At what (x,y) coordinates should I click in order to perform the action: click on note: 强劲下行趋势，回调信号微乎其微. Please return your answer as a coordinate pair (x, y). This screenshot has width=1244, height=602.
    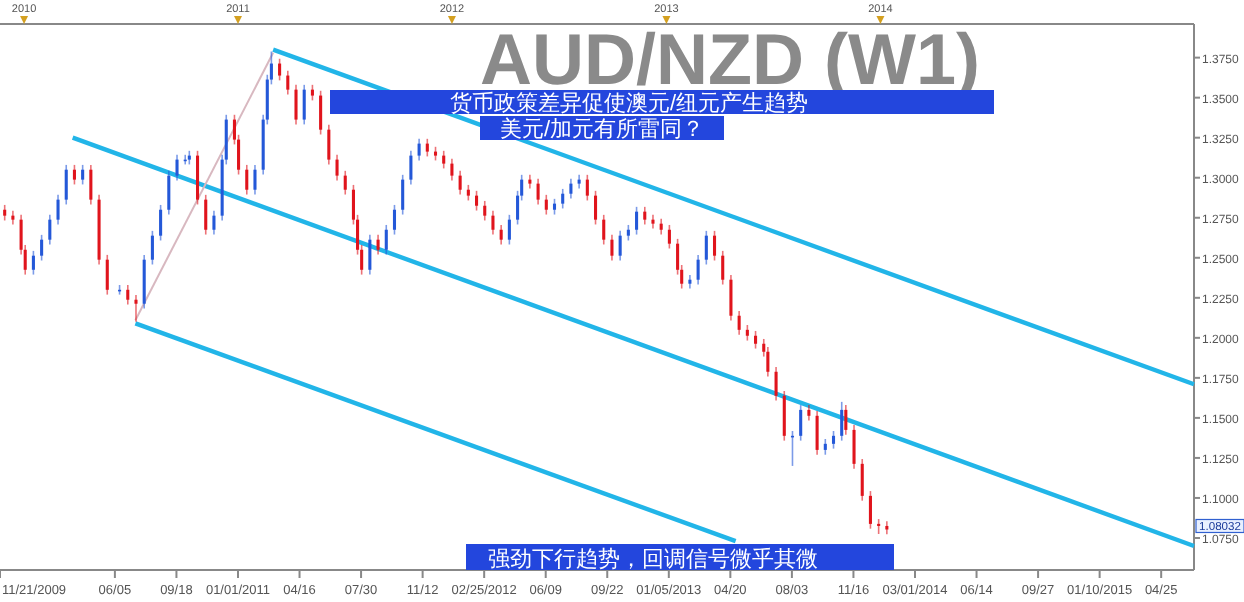
    Looking at the image, I should click on (680, 558).